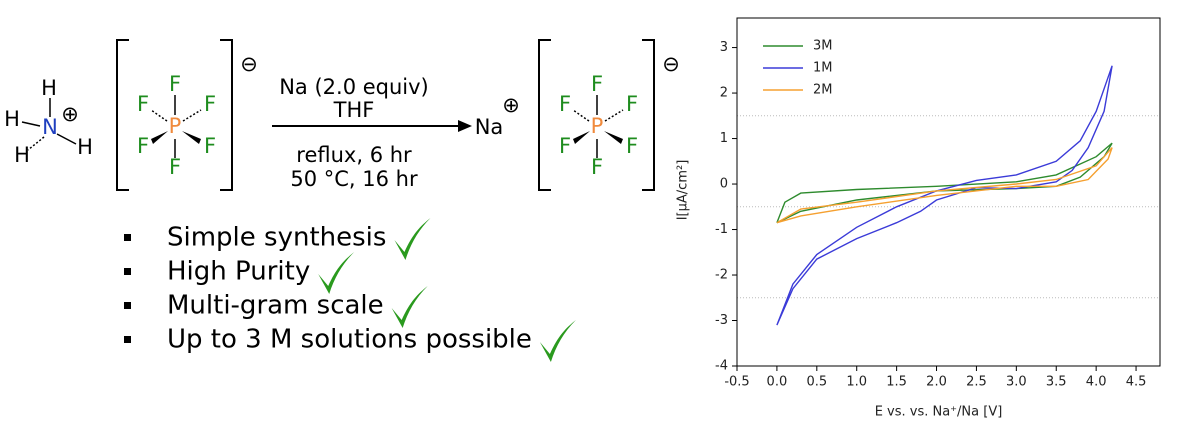 This screenshot has height=445, width=1182. I want to click on x-tick-label: 2.5, so click(976, 382).